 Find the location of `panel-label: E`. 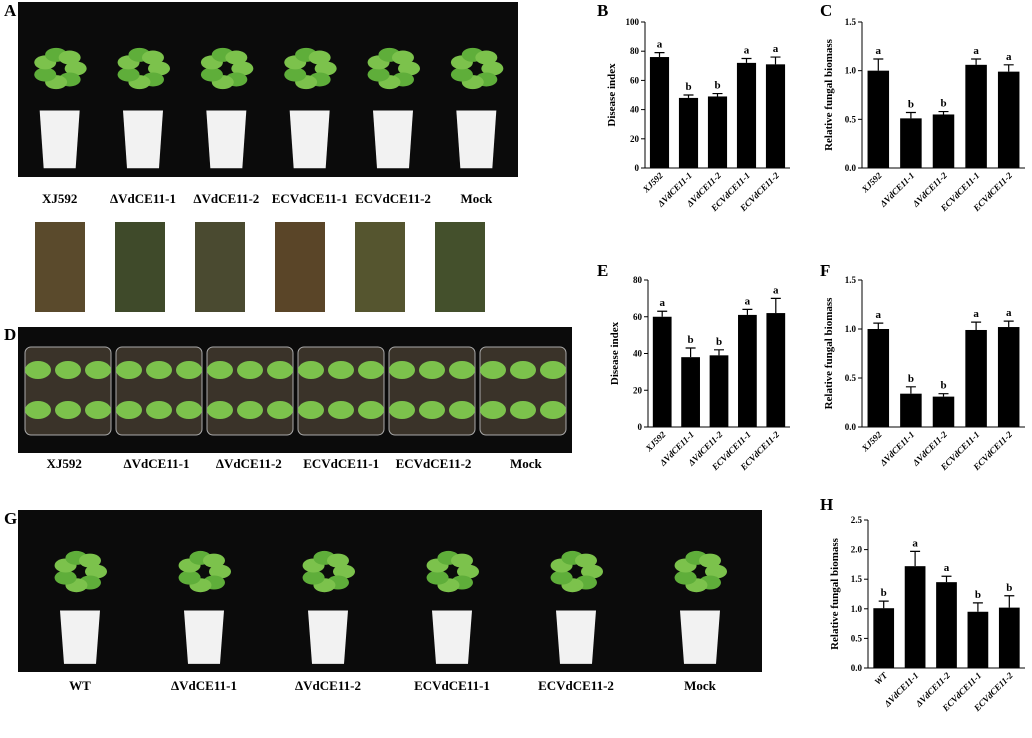

panel-label: E is located at coordinates (602, 270).